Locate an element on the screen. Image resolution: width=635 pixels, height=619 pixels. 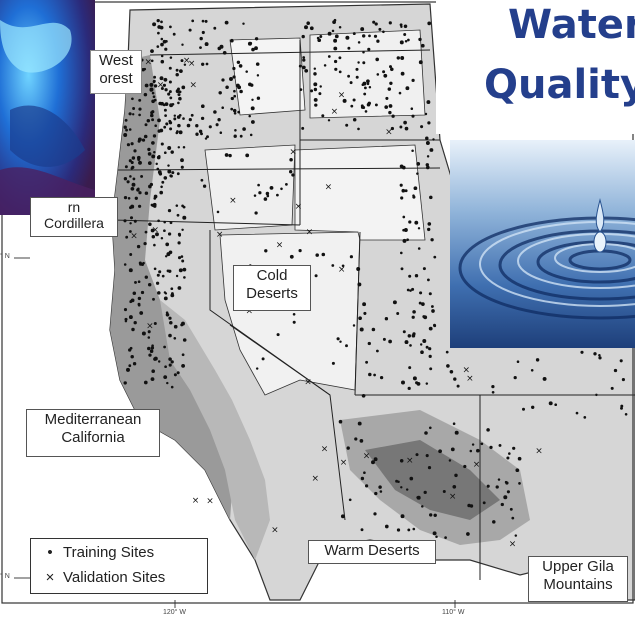
label-west-forest: West orest is located at coordinates (116, 72).